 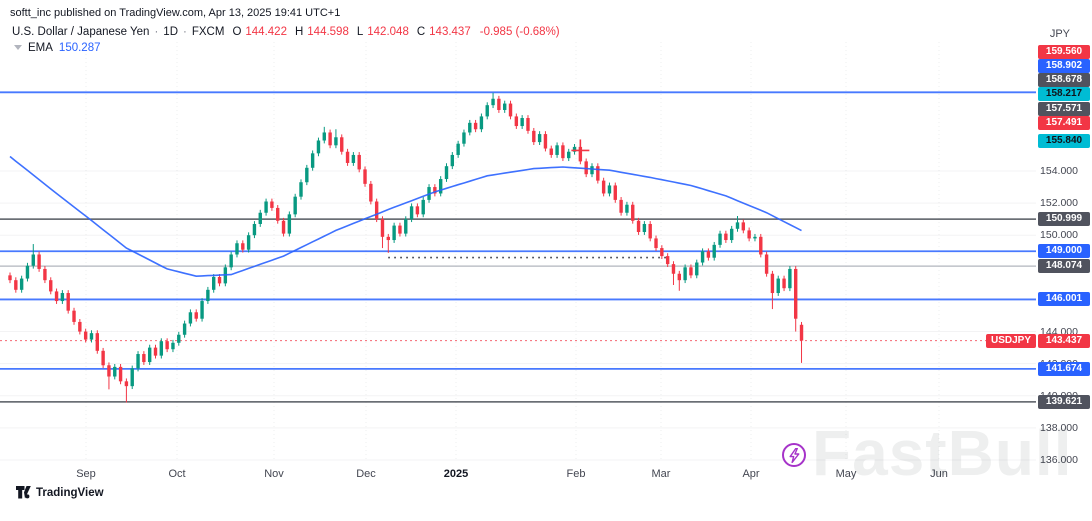 I want to click on low-label: L, so click(x=360, y=32).